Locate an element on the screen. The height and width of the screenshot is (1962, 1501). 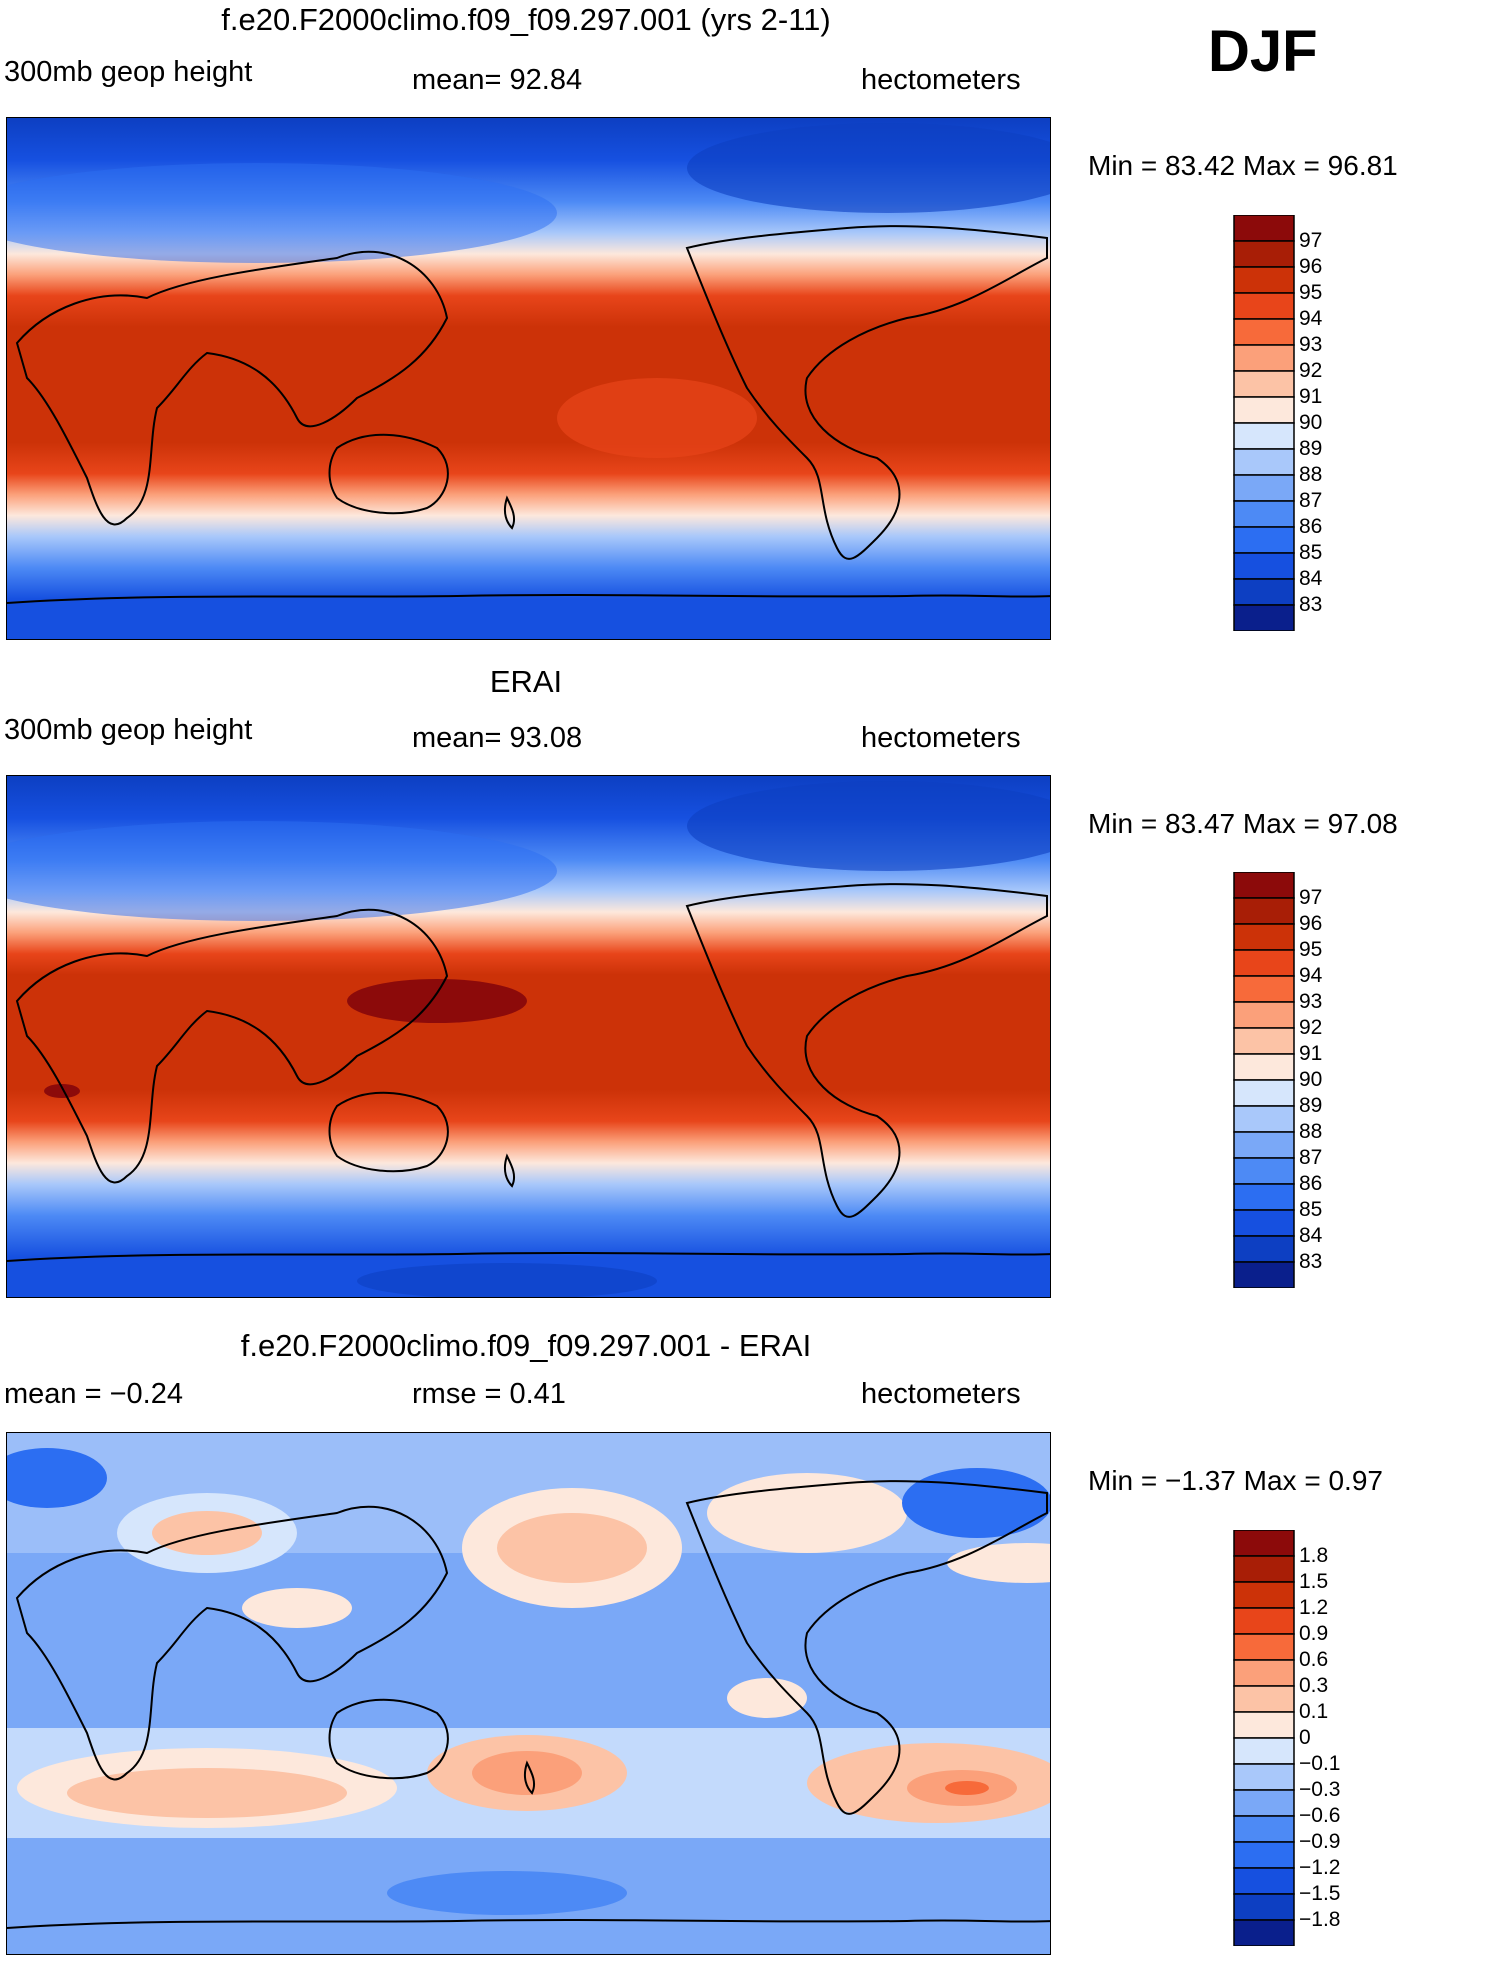
panel2-colorbar-swatches is located at coordinates (1264, 1080).